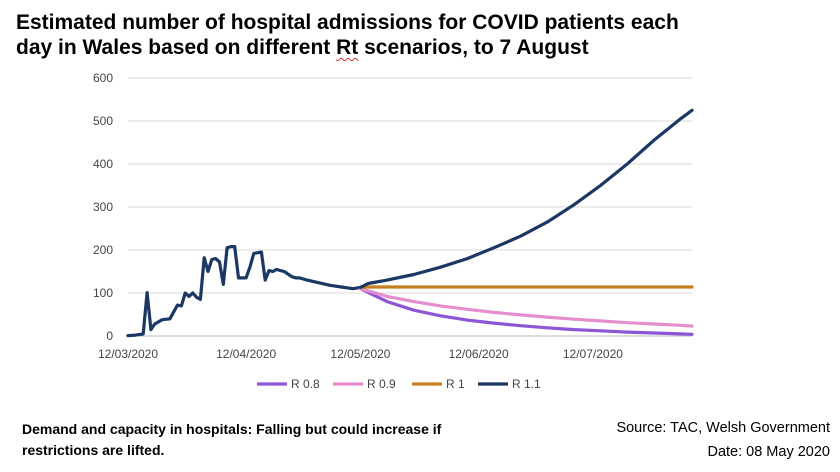 Image resolution: width=840 pixels, height=472 pixels. What do you see at coordinates (109, 336) in the screenshot?
I see `y-tick-label: 0` at bounding box center [109, 336].